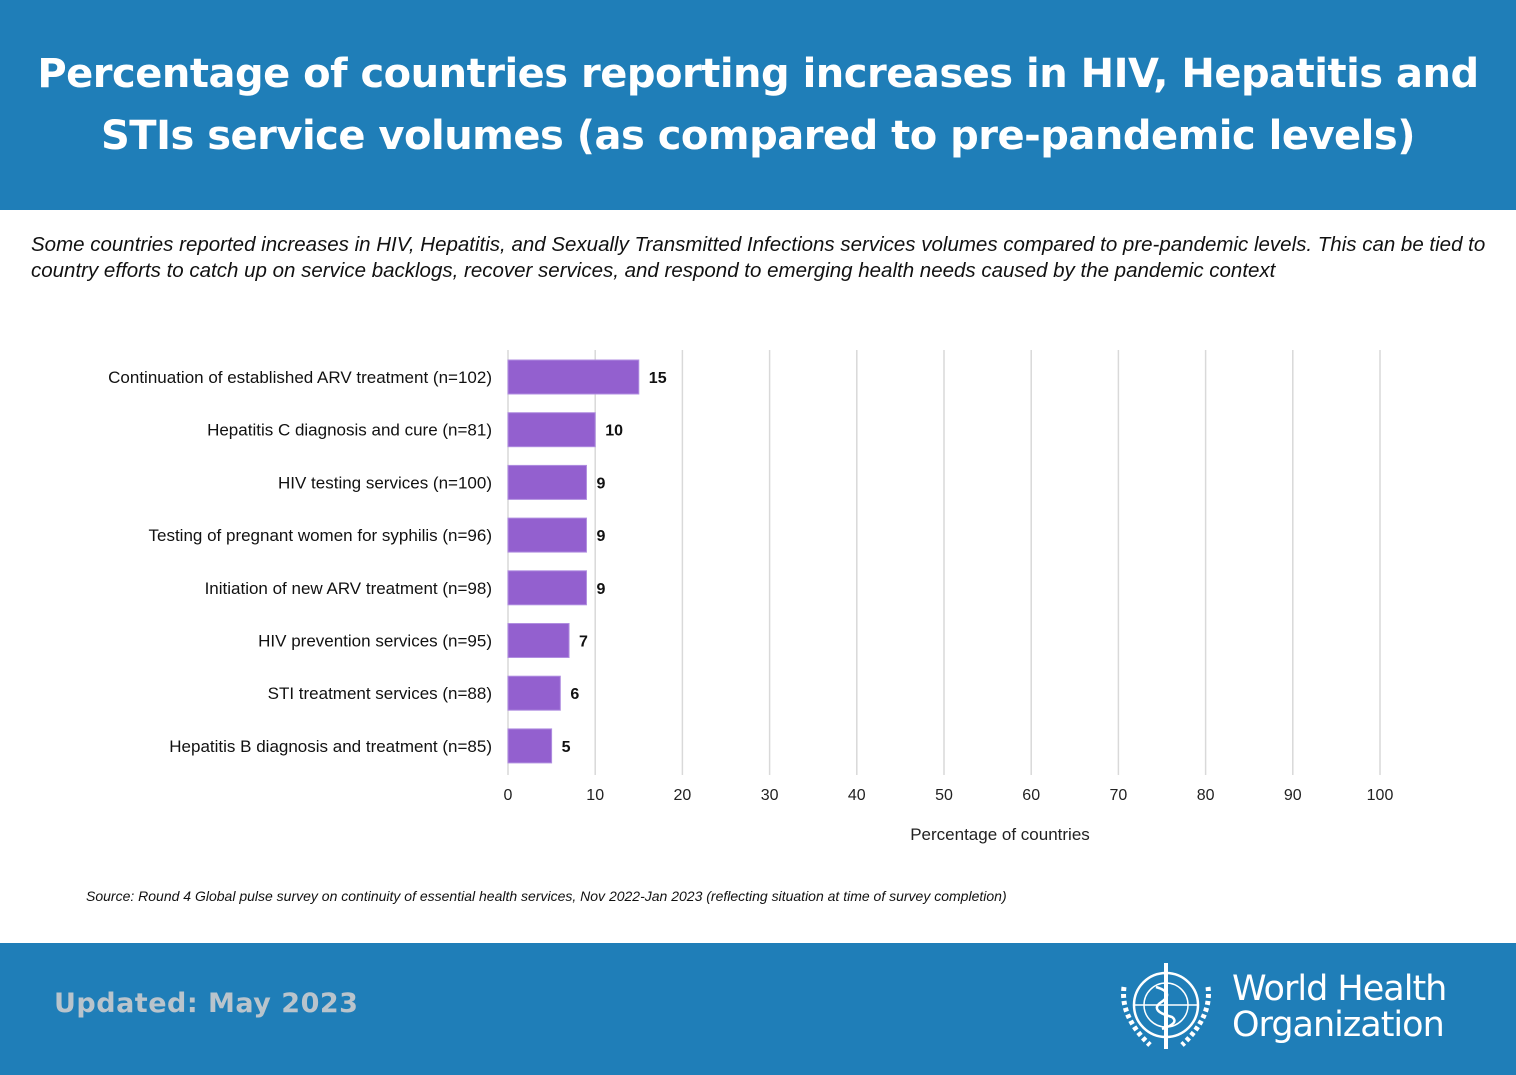 Image resolution: width=1516 pixels, height=1075 pixels. What do you see at coordinates (1031, 795) in the screenshot?
I see `x-tick-label: 60` at bounding box center [1031, 795].